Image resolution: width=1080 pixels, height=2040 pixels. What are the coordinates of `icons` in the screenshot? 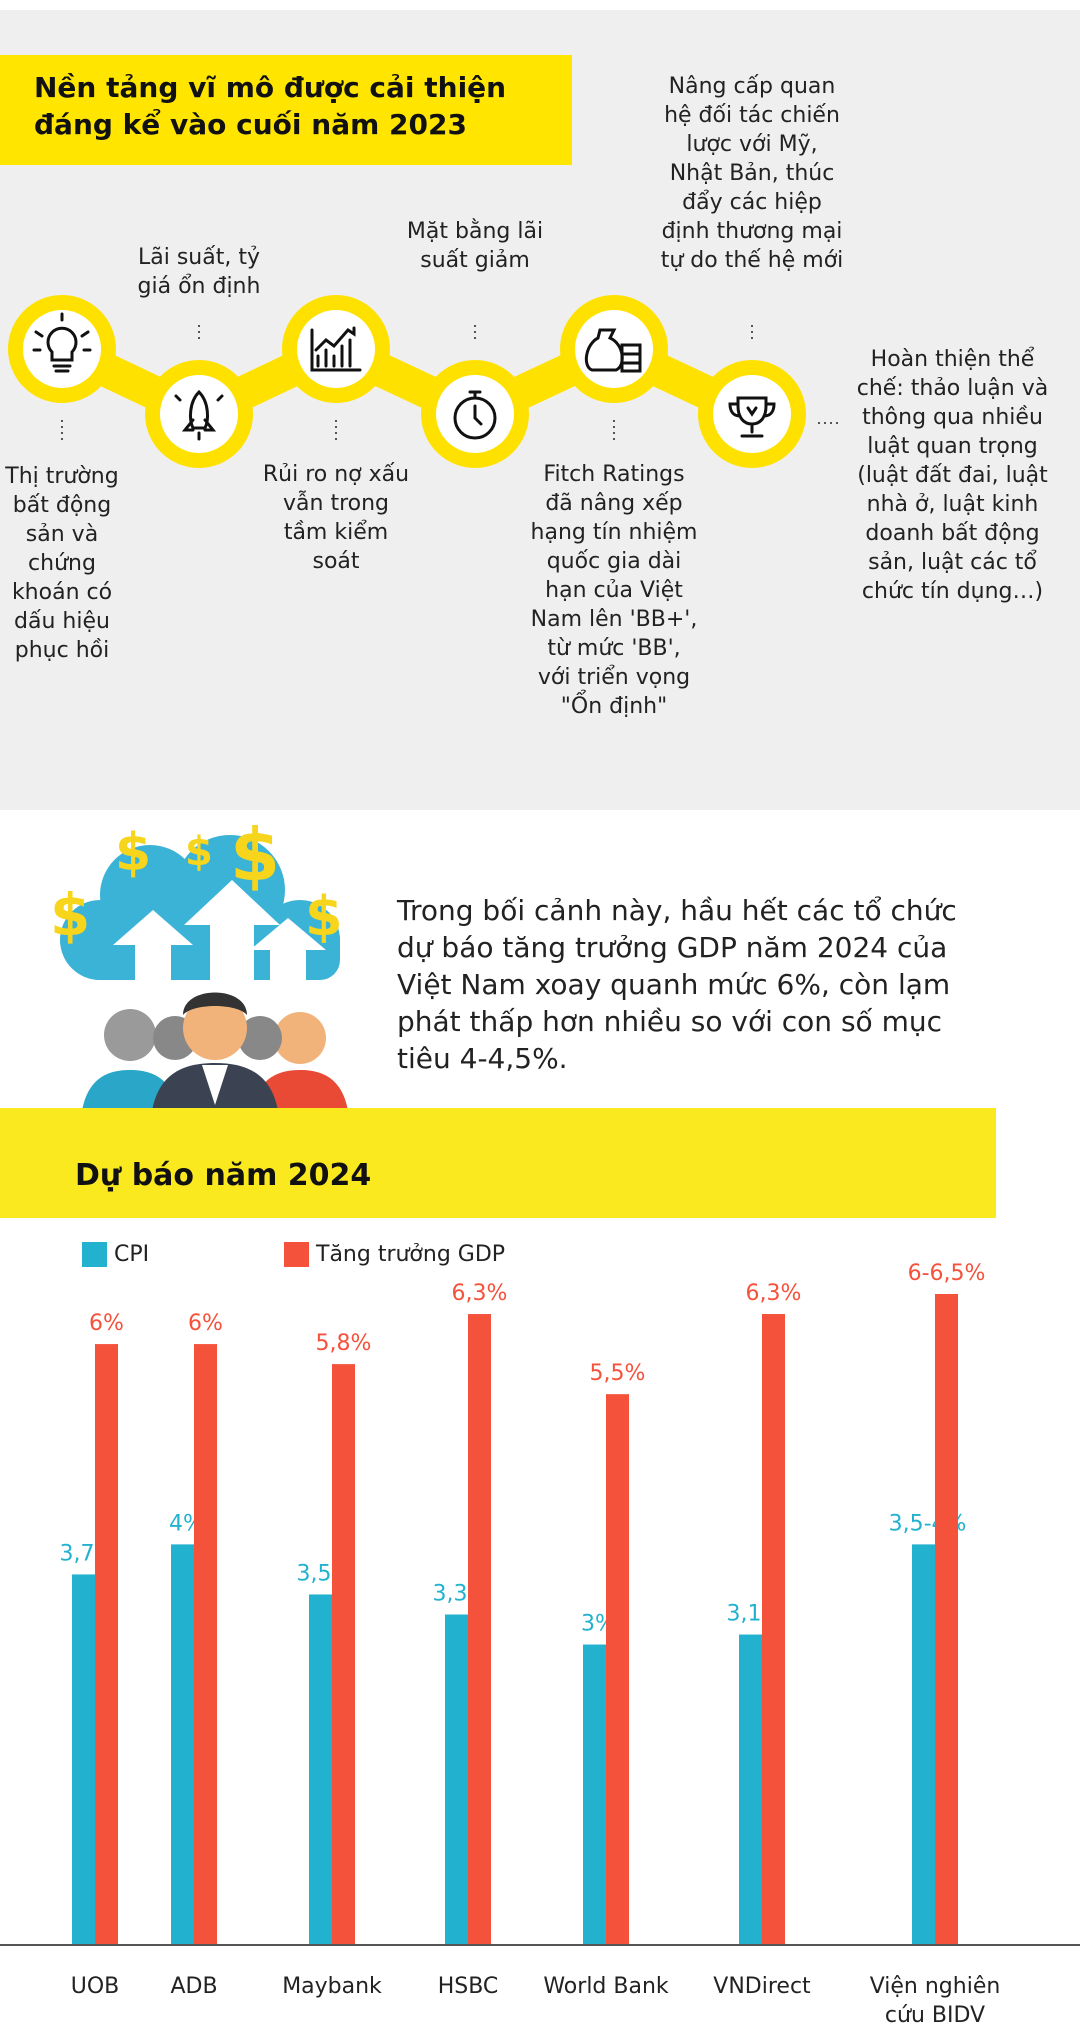 It's located at (404, 376).